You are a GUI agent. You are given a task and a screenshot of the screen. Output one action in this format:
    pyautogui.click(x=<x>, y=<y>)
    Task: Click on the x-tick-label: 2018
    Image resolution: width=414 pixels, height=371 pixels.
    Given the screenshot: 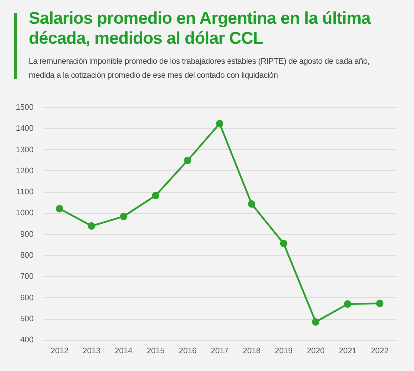 What is the action you would take?
    pyautogui.click(x=252, y=351)
    